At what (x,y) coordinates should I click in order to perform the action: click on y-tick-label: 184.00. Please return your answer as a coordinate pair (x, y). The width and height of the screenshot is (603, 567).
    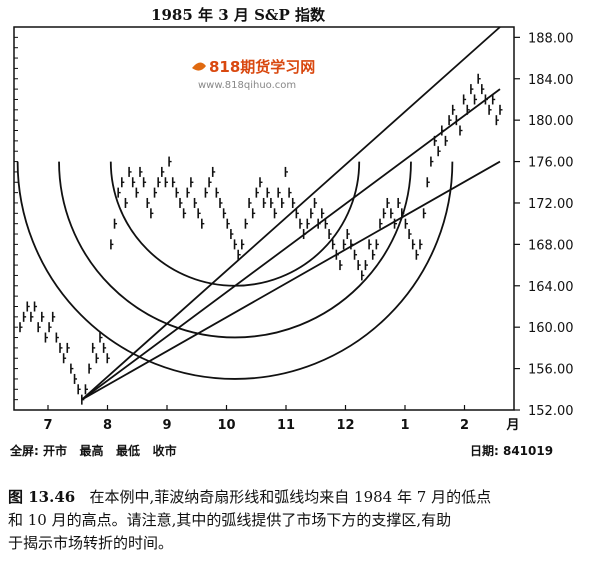
    Looking at the image, I should click on (551, 80).